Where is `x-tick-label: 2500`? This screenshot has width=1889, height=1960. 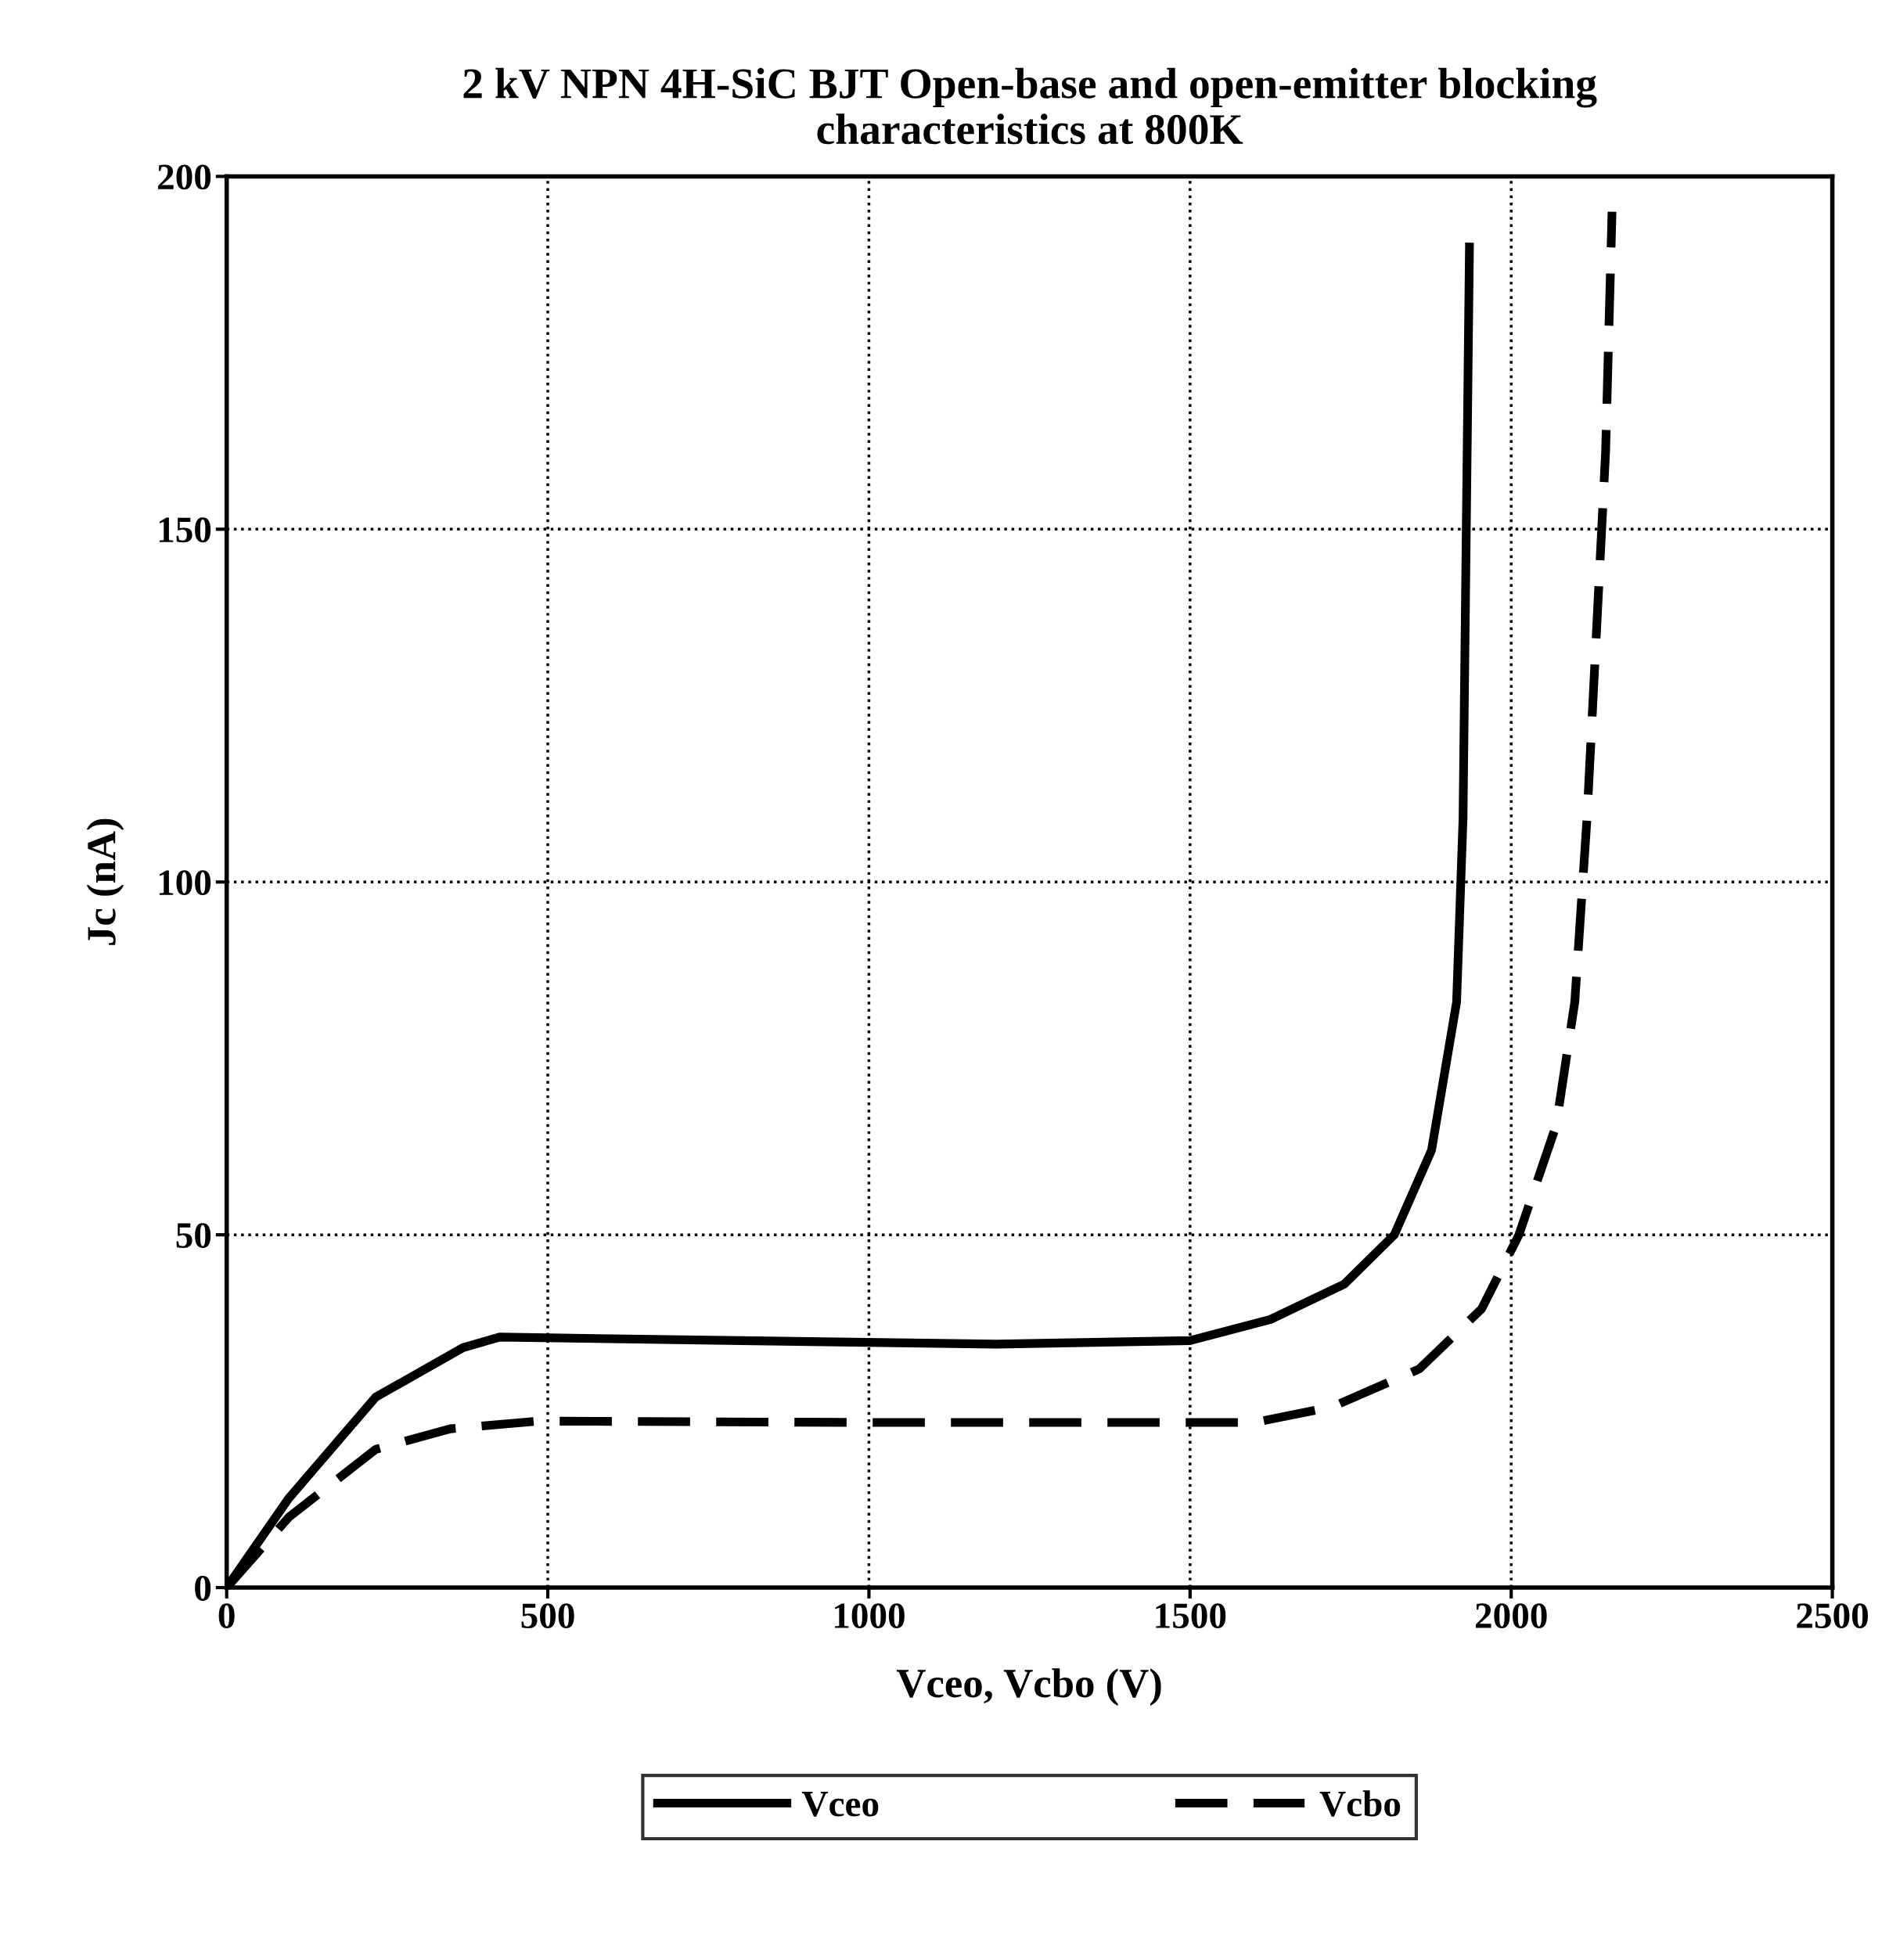 x-tick-label: 2500 is located at coordinates (1832, 1616).